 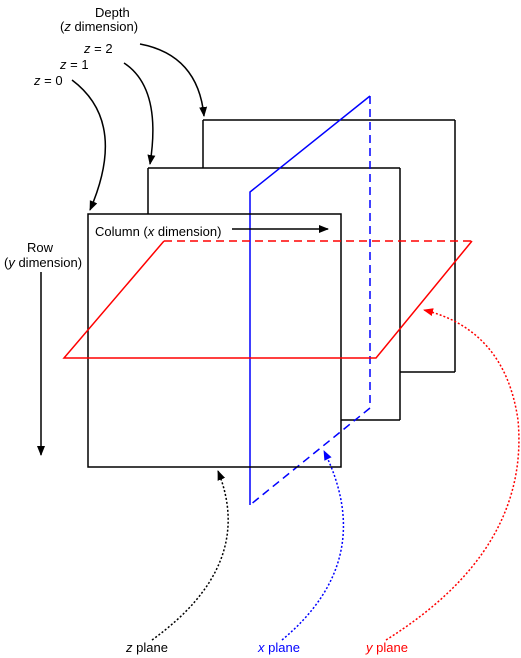 I want to click on z-plane-arrow, so click(x=190, y=555).